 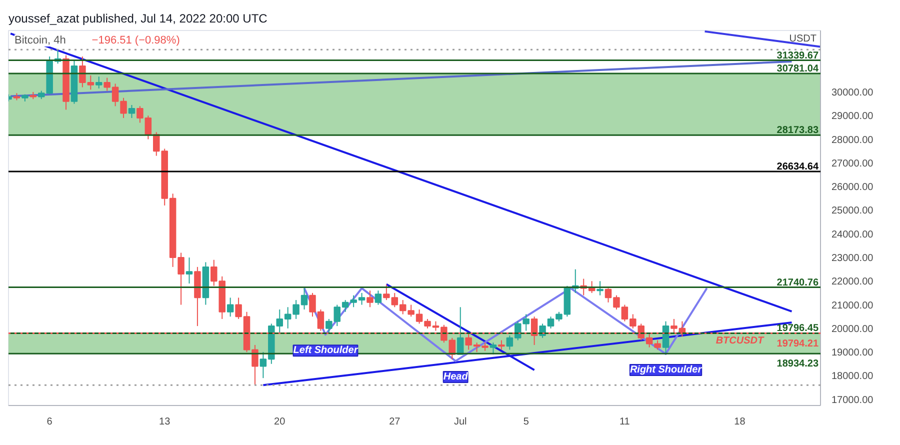 What do you see at coordinates (136, 40) in the screenshot?
I see `annotation: −196.51 (−0.98%)` at bounding box center [136, 40].